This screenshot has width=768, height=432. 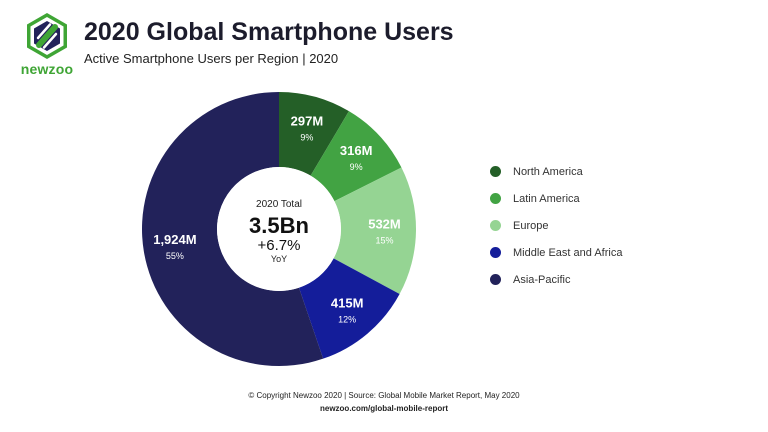 I want to click on legend-label: Latin America, so click(x=546, y=198).